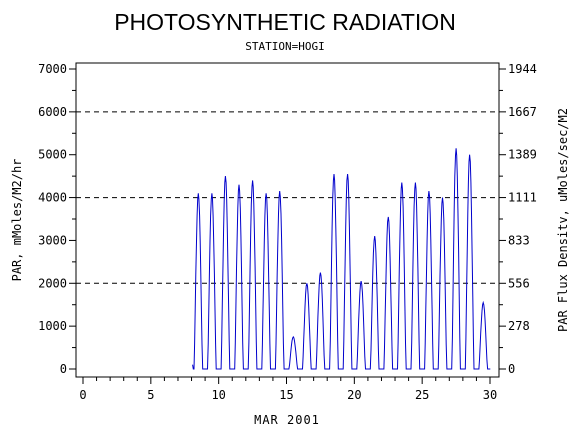  I want to click on x-tick-label: 5, so click(150, 395).